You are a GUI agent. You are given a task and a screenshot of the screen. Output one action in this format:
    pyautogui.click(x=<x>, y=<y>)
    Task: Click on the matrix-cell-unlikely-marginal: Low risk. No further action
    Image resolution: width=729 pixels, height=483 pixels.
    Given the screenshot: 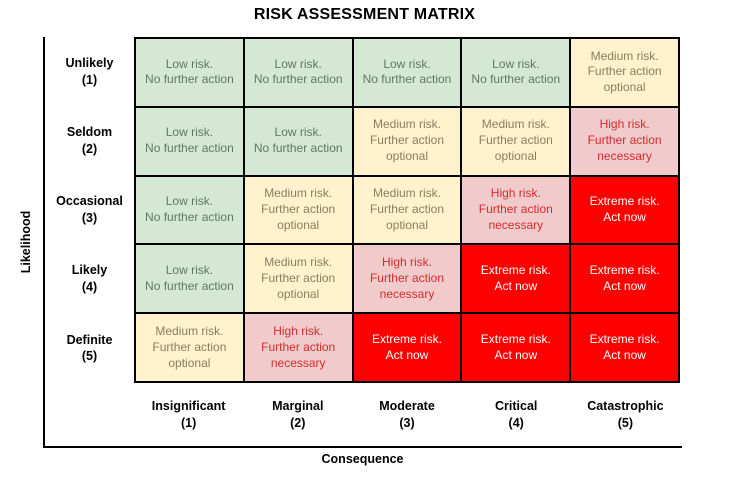 What is the action you would take?
    pyautogui.click(x=298, y=72)
    